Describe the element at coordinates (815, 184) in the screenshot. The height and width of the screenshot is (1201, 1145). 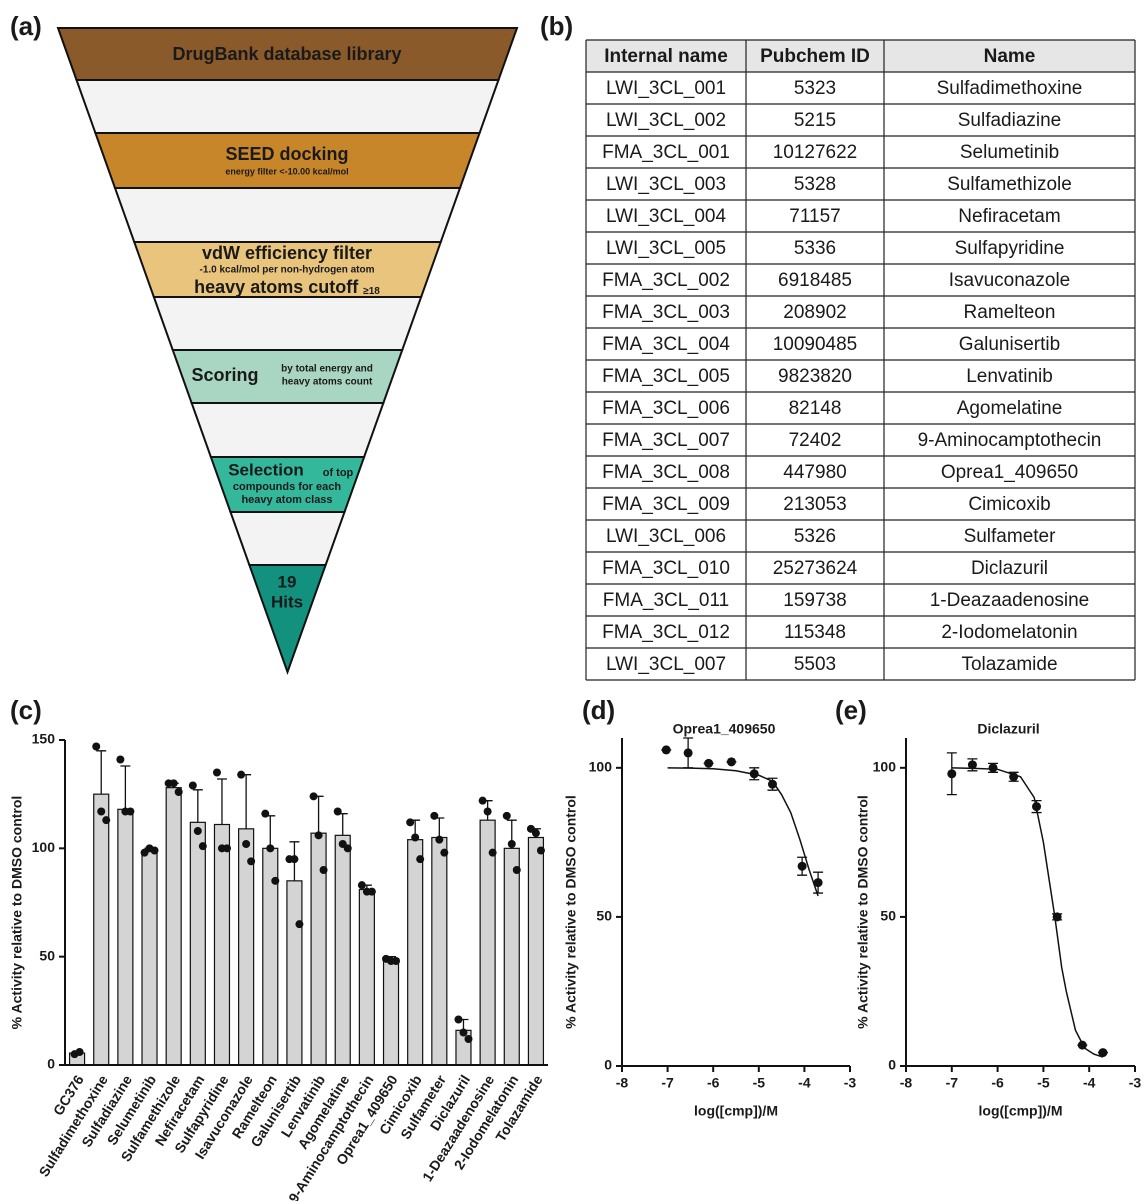
I see `table-cell: 5328` at that location.